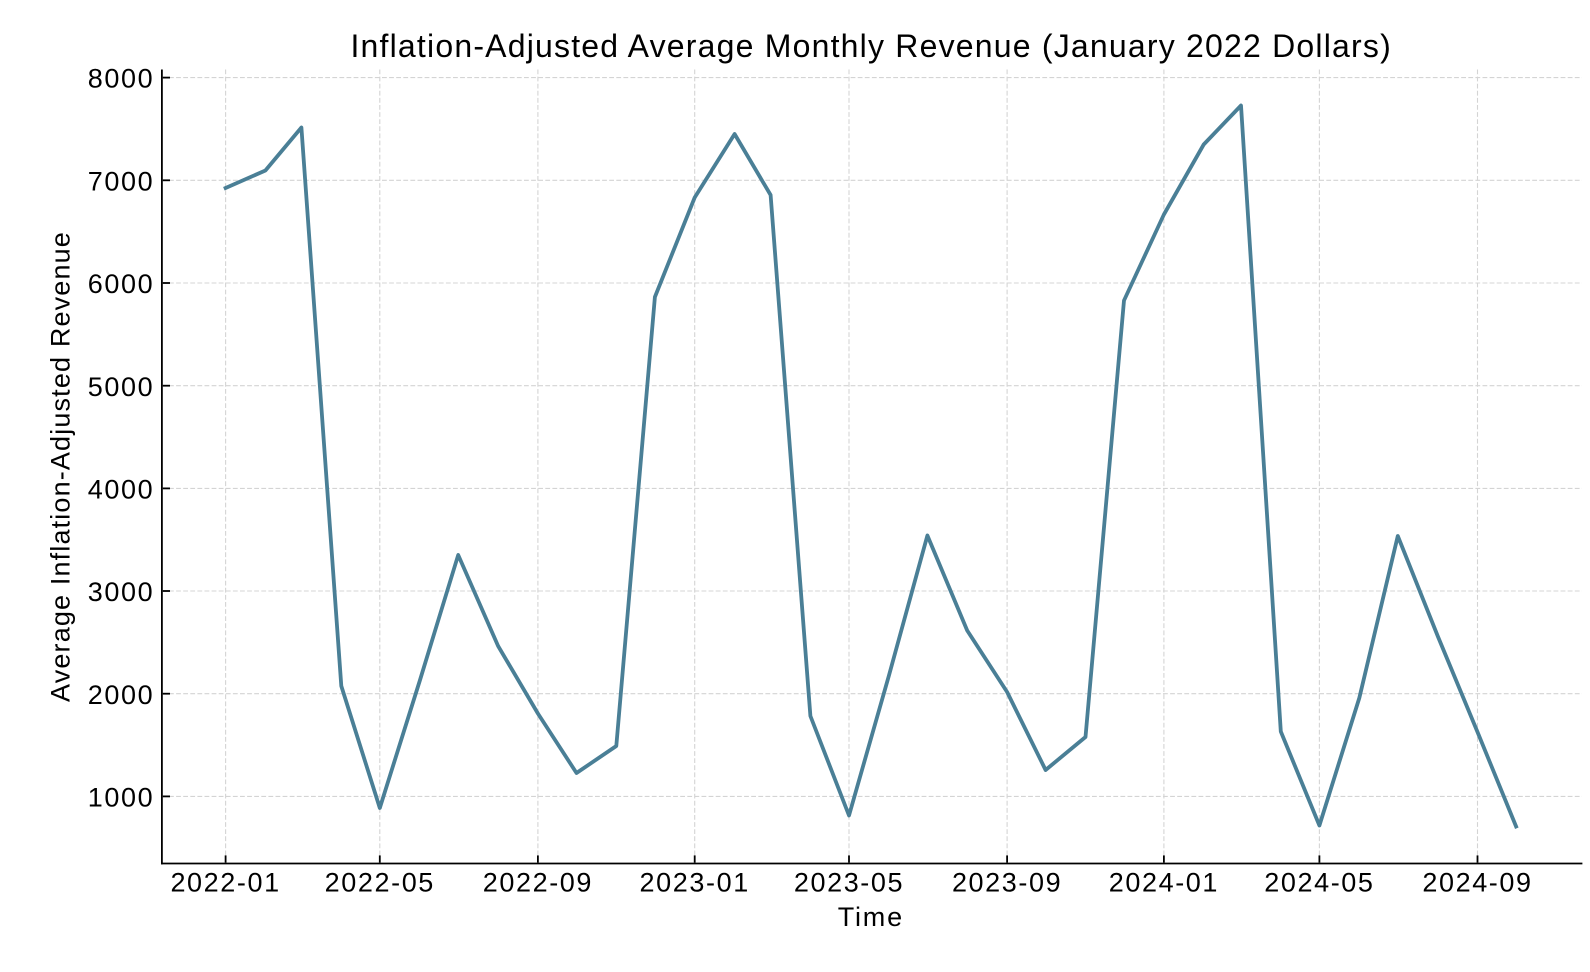  What do you see at coordinates (225, 882) in the screenshot?
I see `svg-text: 2022-01` at bounding box center [225, 882].